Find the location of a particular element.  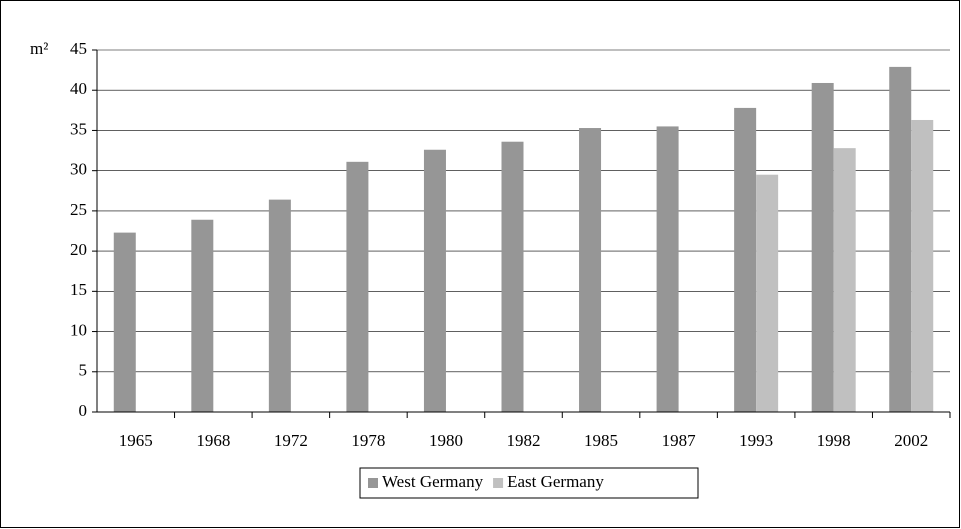

x-tick-label: 1978 is located at coordinates (368, 440).